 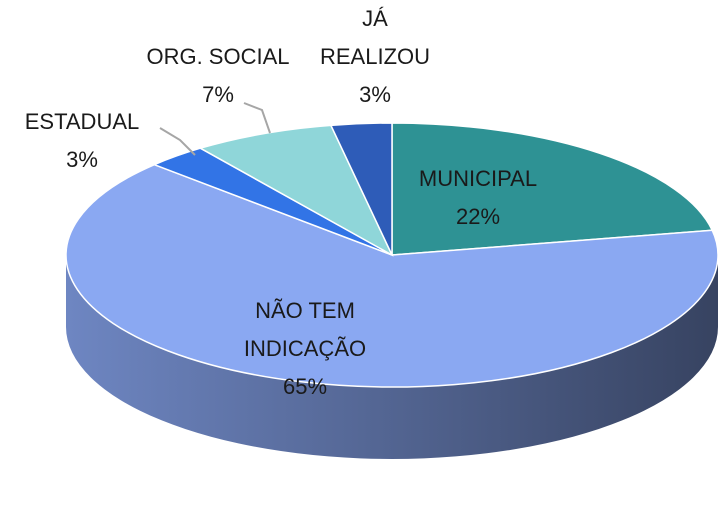 I want to click on slice-label: JÁ REALIZOU 3%, so click(x=375, y=57).